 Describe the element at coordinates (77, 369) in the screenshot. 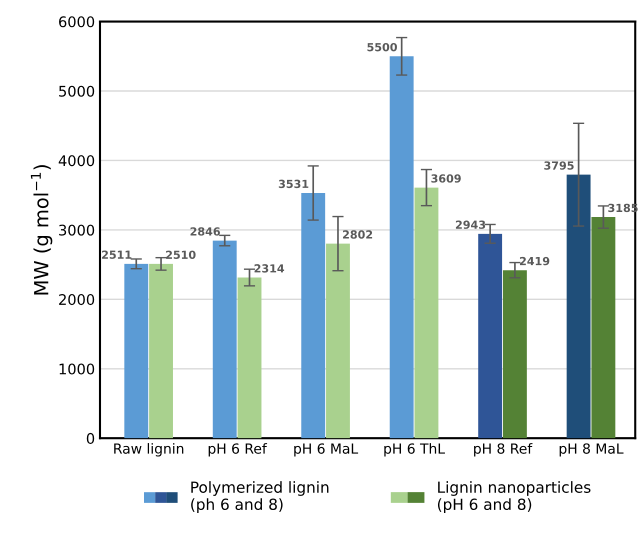

I see `y-tick-label: 1000` at that location.